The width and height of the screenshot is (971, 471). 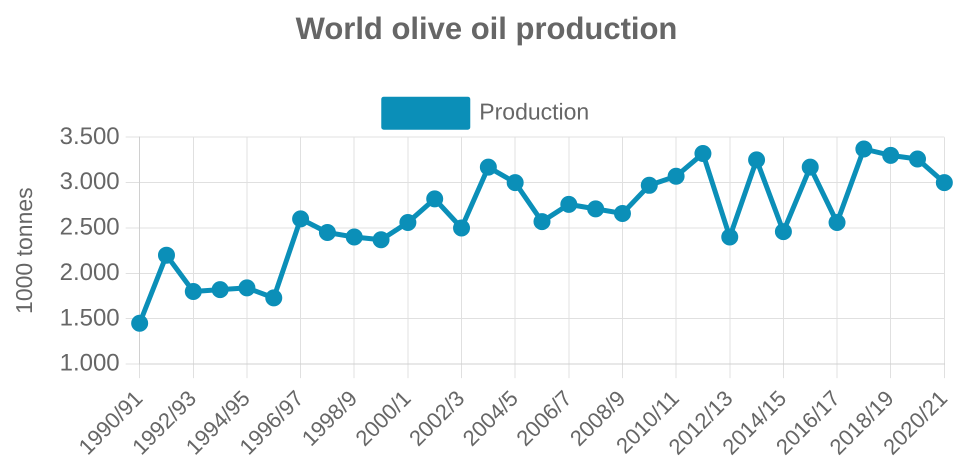 I want to click on y-tick-label: 3.000, so click(x=90, y=182).